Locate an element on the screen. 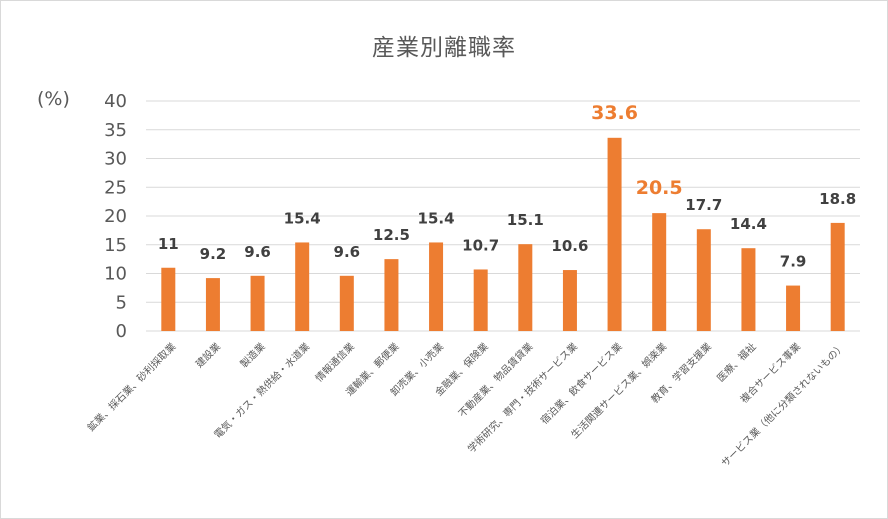 Image resolution: width=888 pixels, height=519 pixels. chart-title: 産業別離職率 is located at coordinates (444, 48).